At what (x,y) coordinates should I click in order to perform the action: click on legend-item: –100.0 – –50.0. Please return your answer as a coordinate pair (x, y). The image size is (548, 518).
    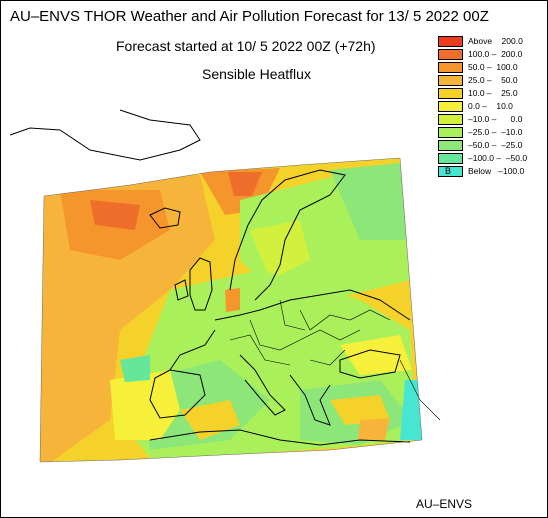
    Looking at the image, I should click on (491, 158).